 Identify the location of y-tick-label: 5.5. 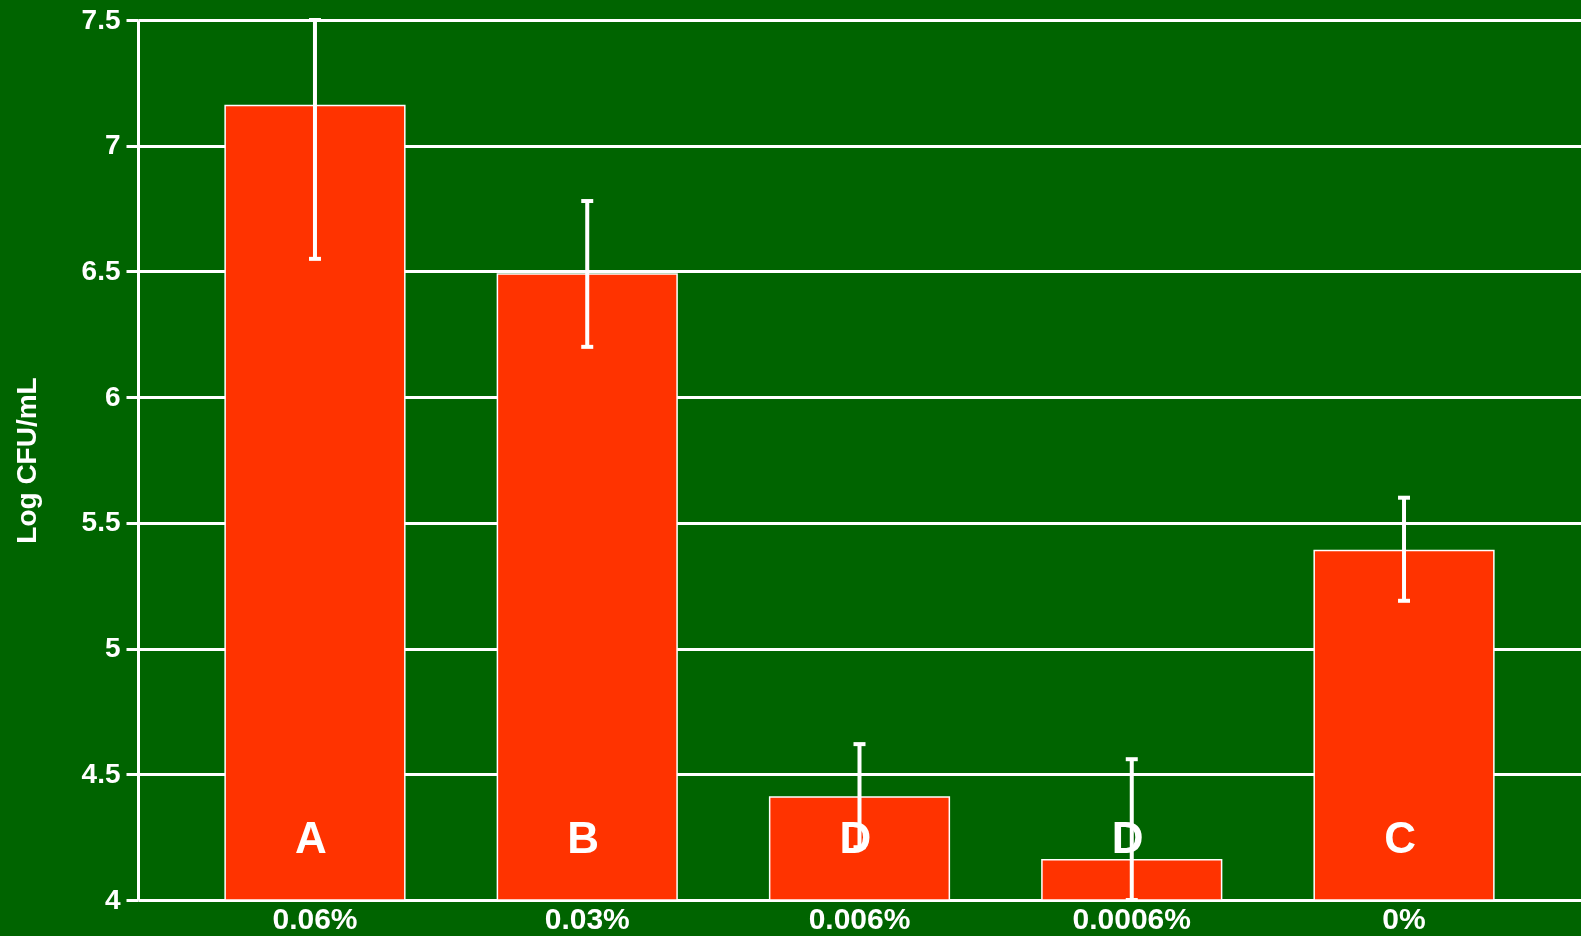
(101, 522).